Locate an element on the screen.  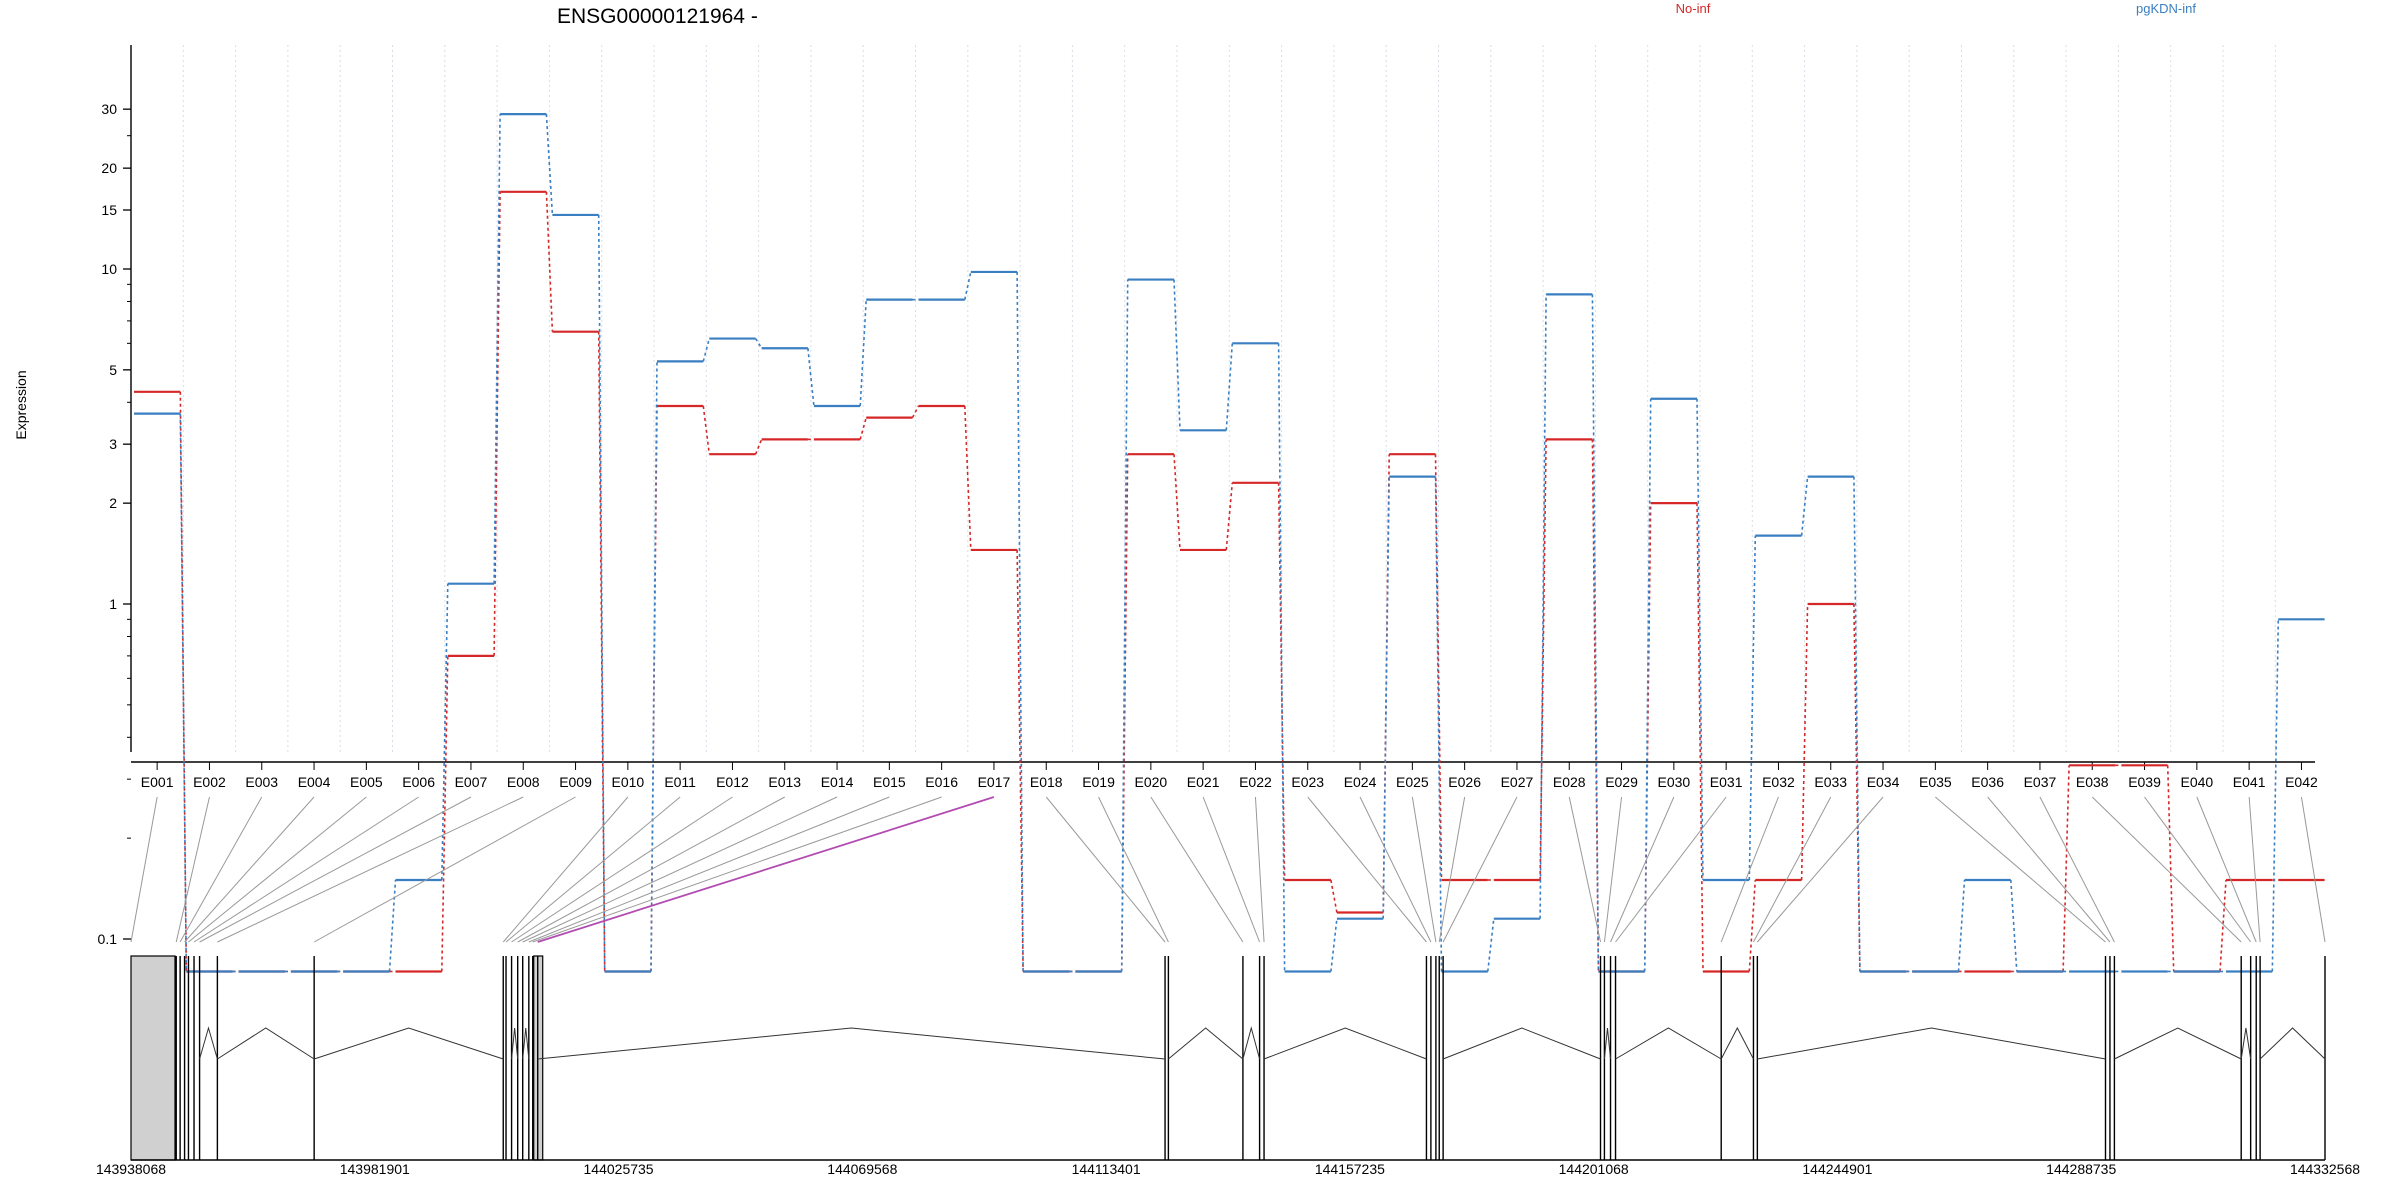
genomic-coordinate-label: 144069568 is located at coordinates (862, 1169).